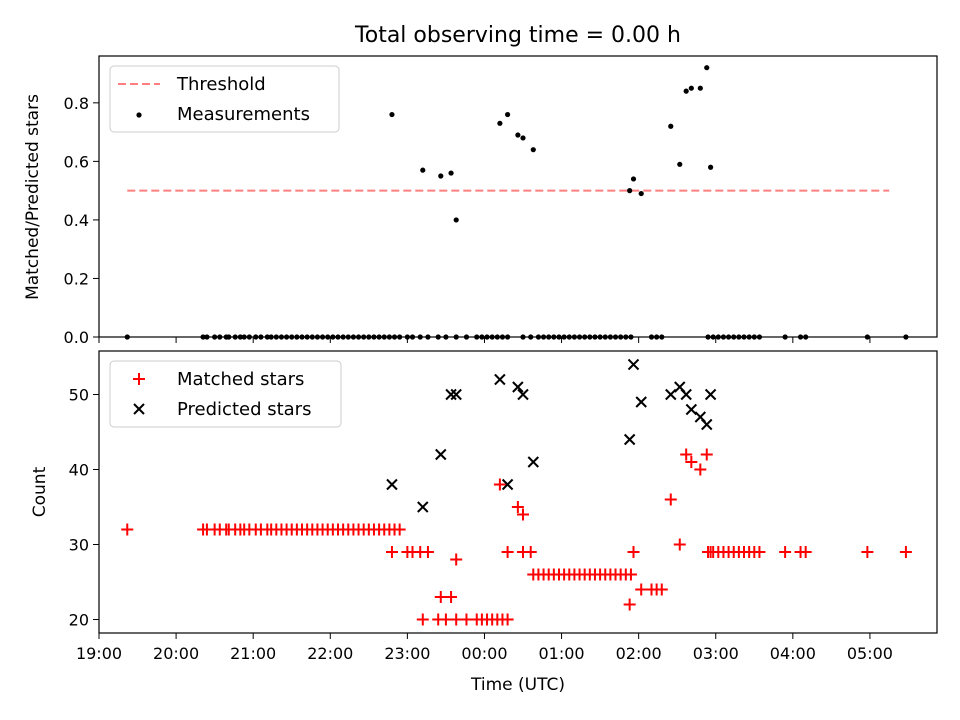 The width and height of the screenshot is (960, 720). What do you see at coordinates (221, 84) in the screenshot?
I see `threshold-legend-label: Threshold` at bounding box center [221, 84].